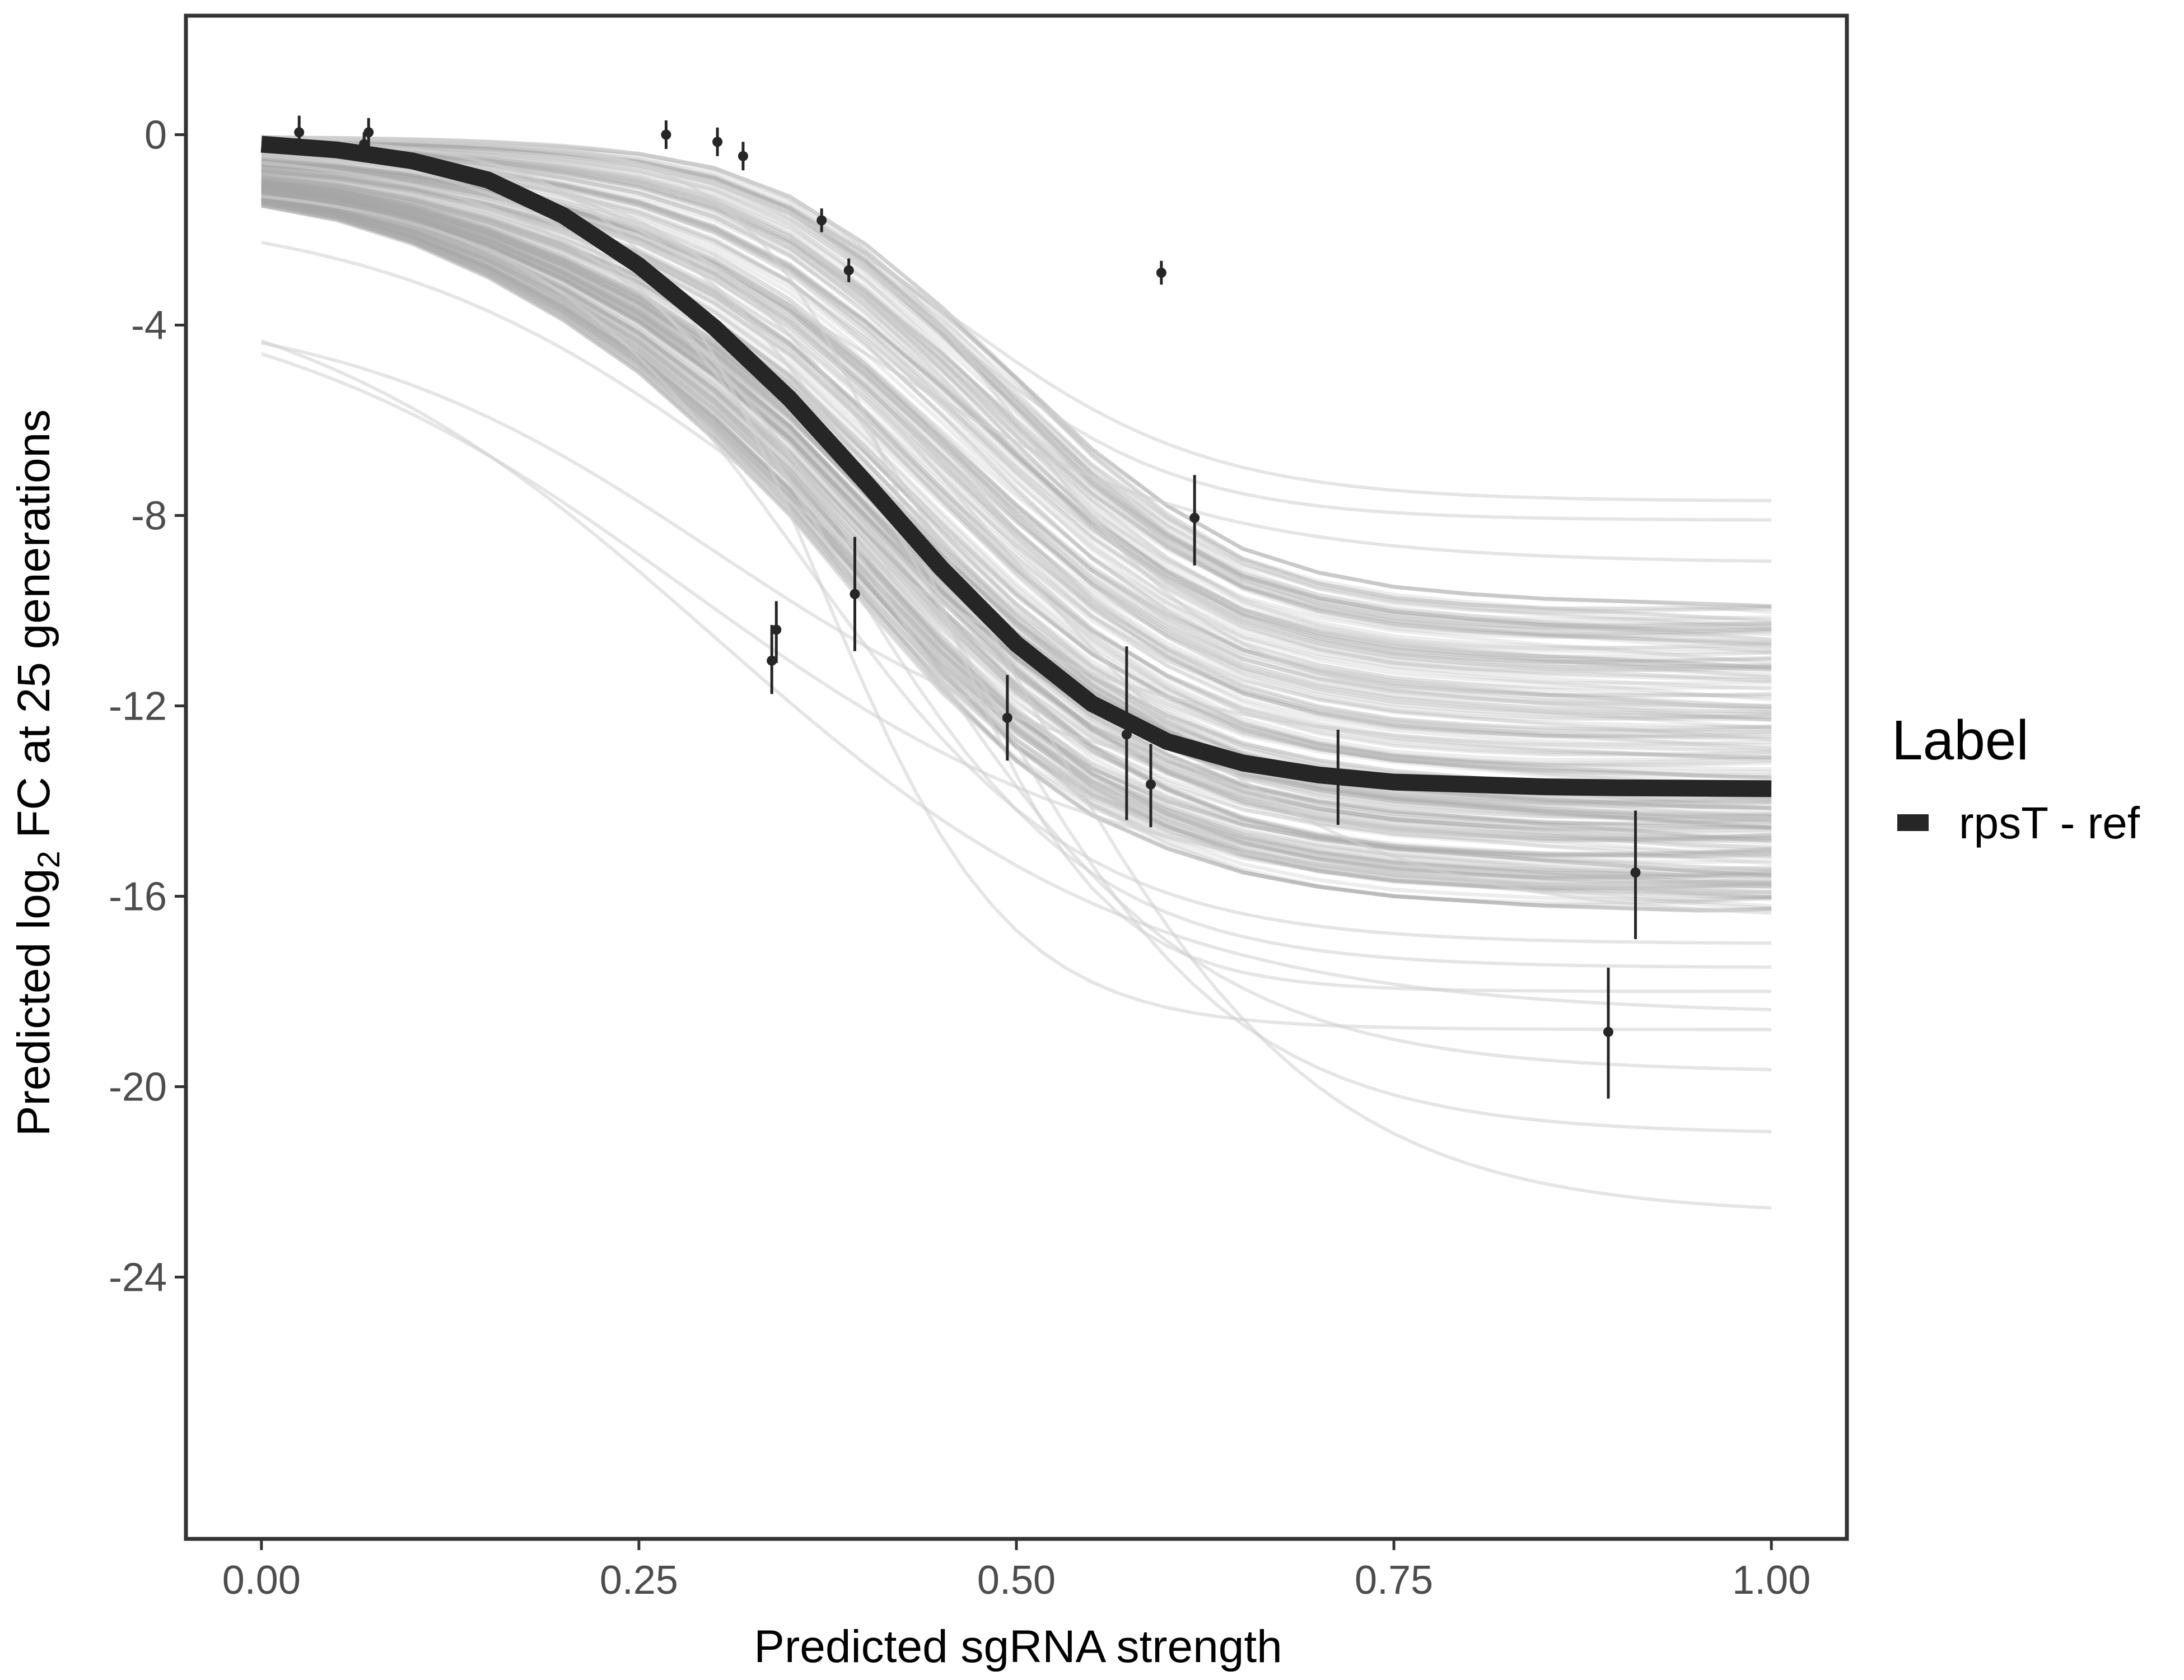 Image resolution: width=2184 pixels, height=1680 pixels. I want to click on y-tick-label: -16, so click(138, 898).